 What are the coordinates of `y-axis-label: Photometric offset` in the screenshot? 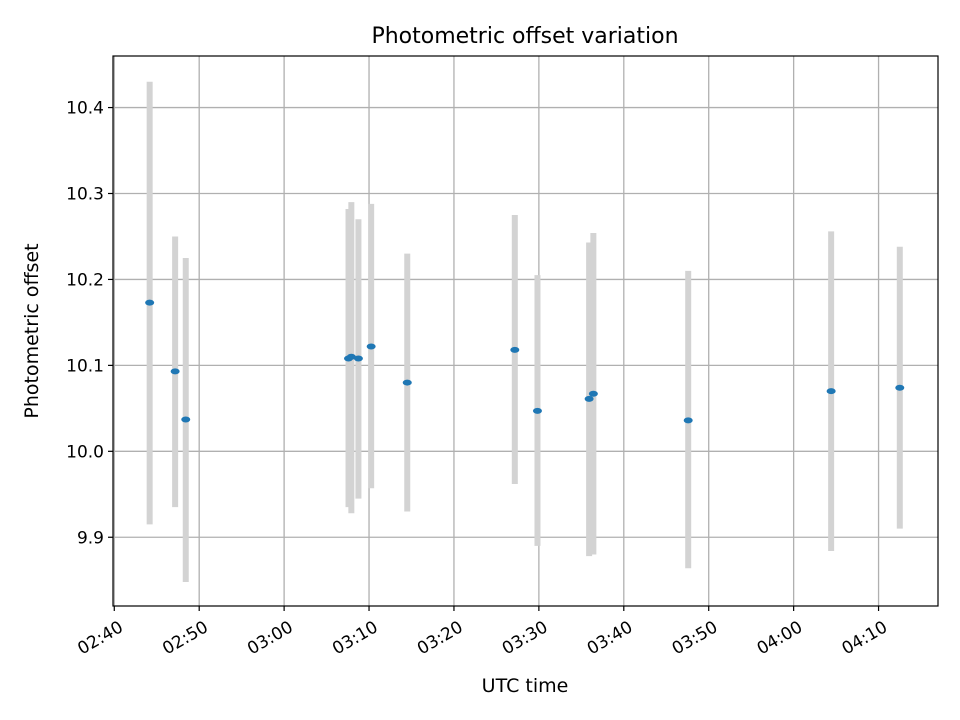 It's located at (32, 330).